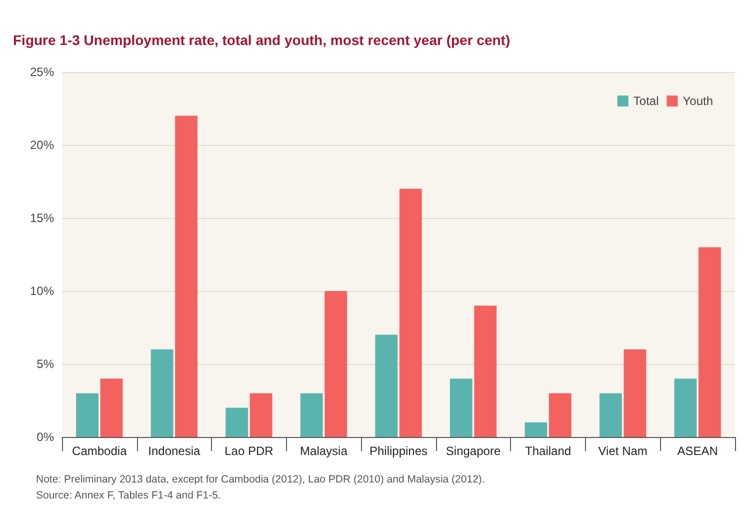 The height and width of the screenshot is (514, 743). Describe the element at coordinates (473, 451) in the screenshot. I see `x-tick-label: Singapore` at that location.